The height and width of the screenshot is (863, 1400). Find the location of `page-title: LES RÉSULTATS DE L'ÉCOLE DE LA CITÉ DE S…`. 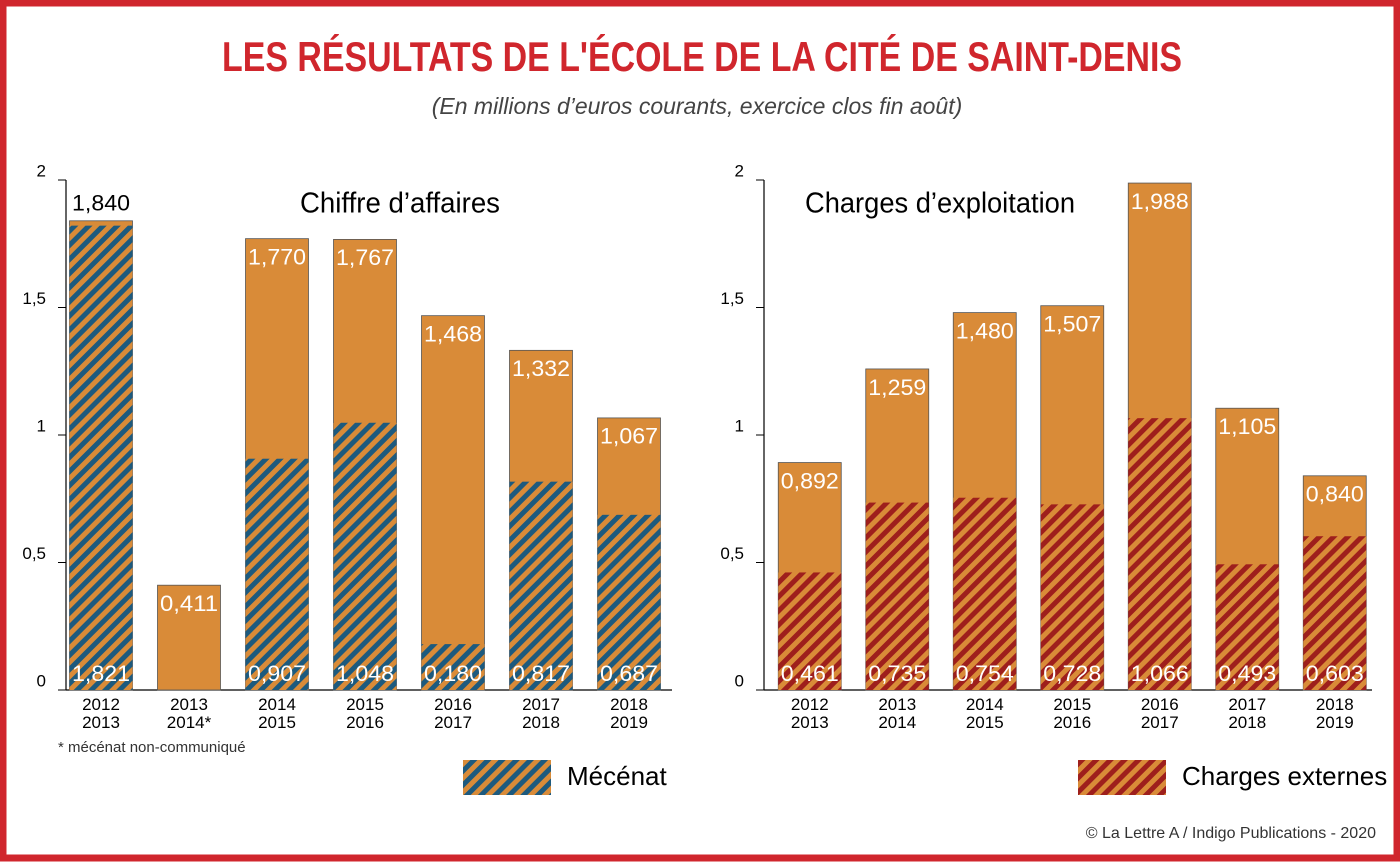

page-title: LES RÉSULTATS DE L'ÉCOLE DE LA CITÉ DE S… is located at coordinates (702, 56).